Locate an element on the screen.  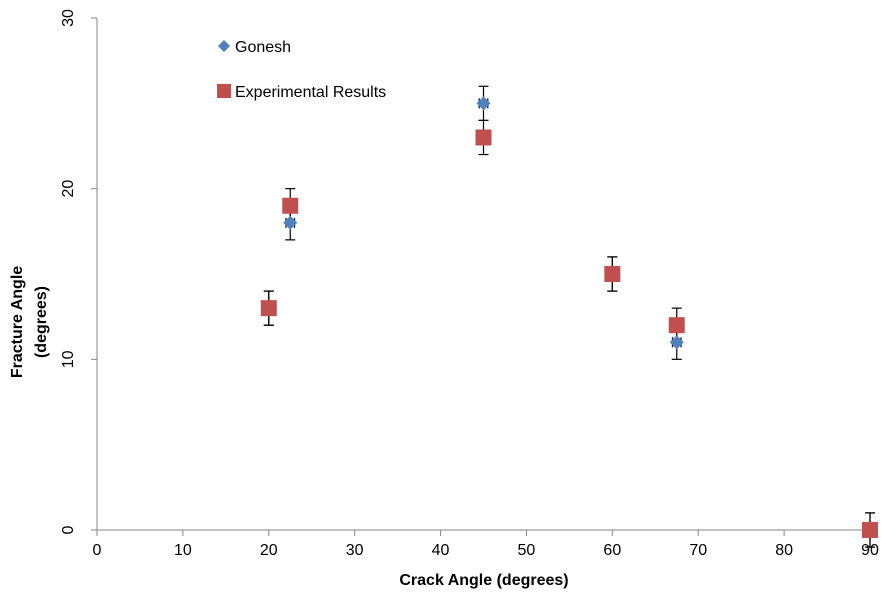
x-tick-label: 80 is located at coordinates (784, 550).